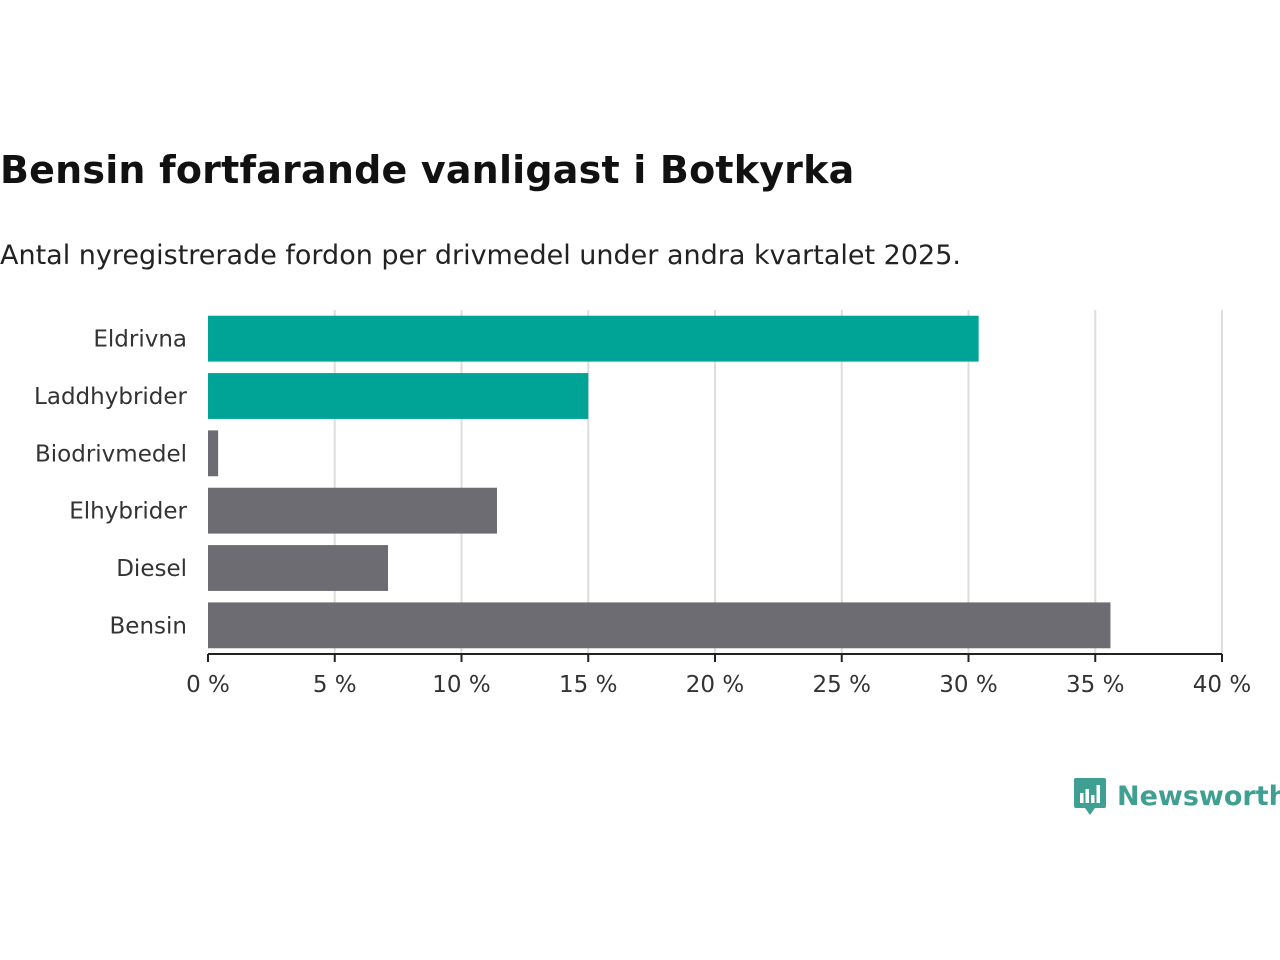 Image resolution: width=1280 pixels, height=960 pixels. Describe the element at coordinates (588, 685) in the screenshot. I see `x-tick-label: 15 %` at that location.